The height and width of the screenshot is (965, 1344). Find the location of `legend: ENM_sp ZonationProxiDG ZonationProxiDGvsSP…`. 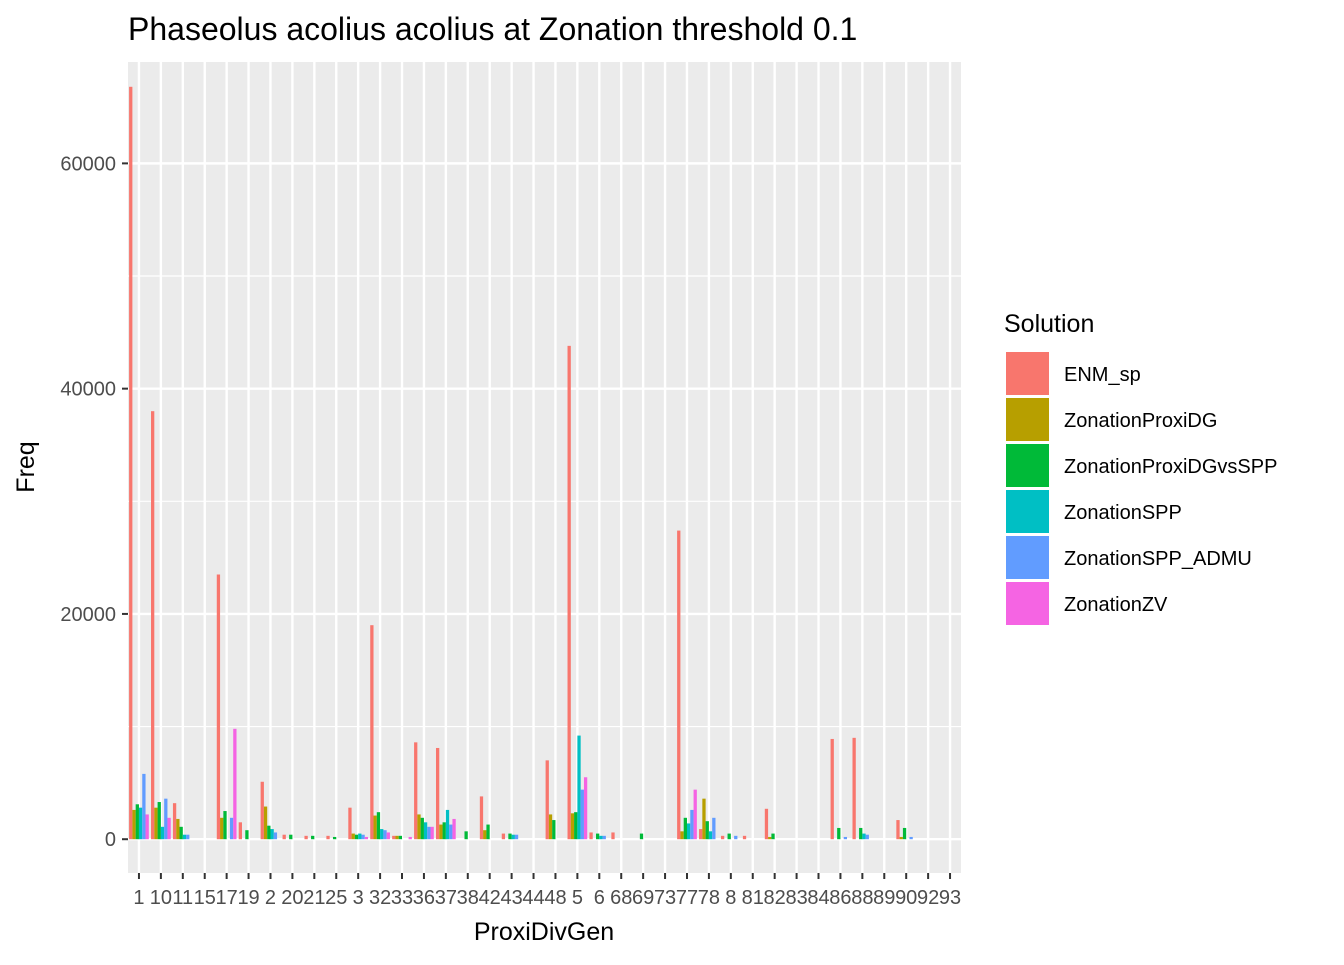

legend: ENM_sp ZonationProxiDG ZonationProxiDGvsSP… is located at coordinates (1141, 488).